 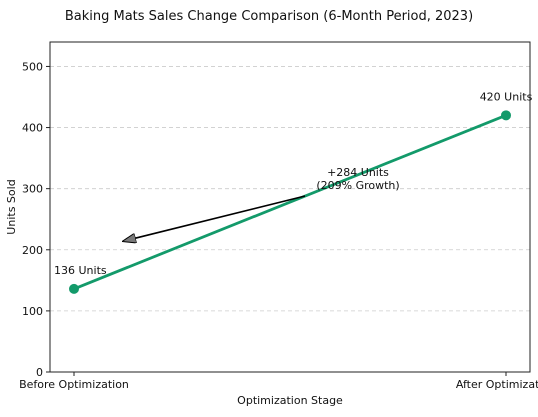 I want to click on y-tick-label-200: 200, so click(x=32, y=250).